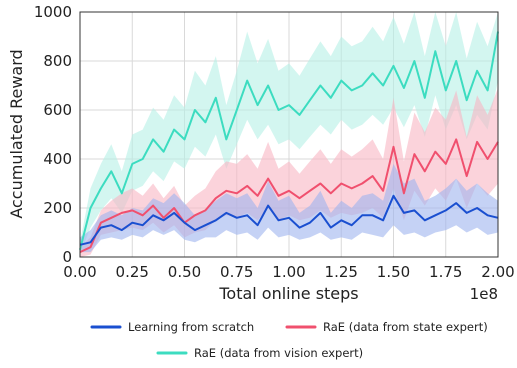 The image size is (517, 368). What do you see at coordinates (393, 272) in the screenshot?
I see `x-tick-label: 1.50` at bounding box center [393, 272].